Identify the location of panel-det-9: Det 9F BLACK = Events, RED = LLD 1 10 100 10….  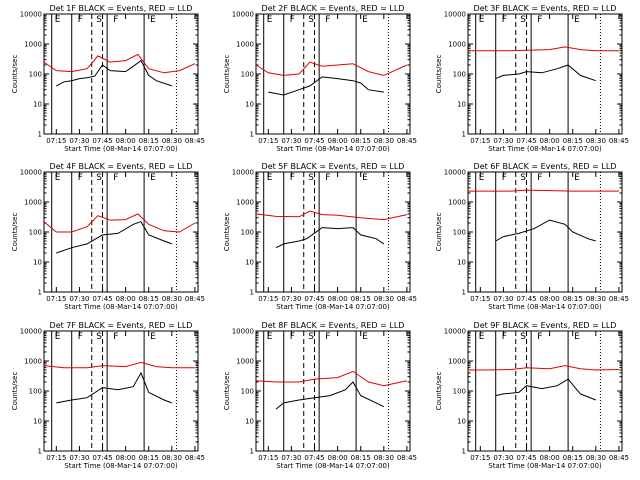
(532, 395).